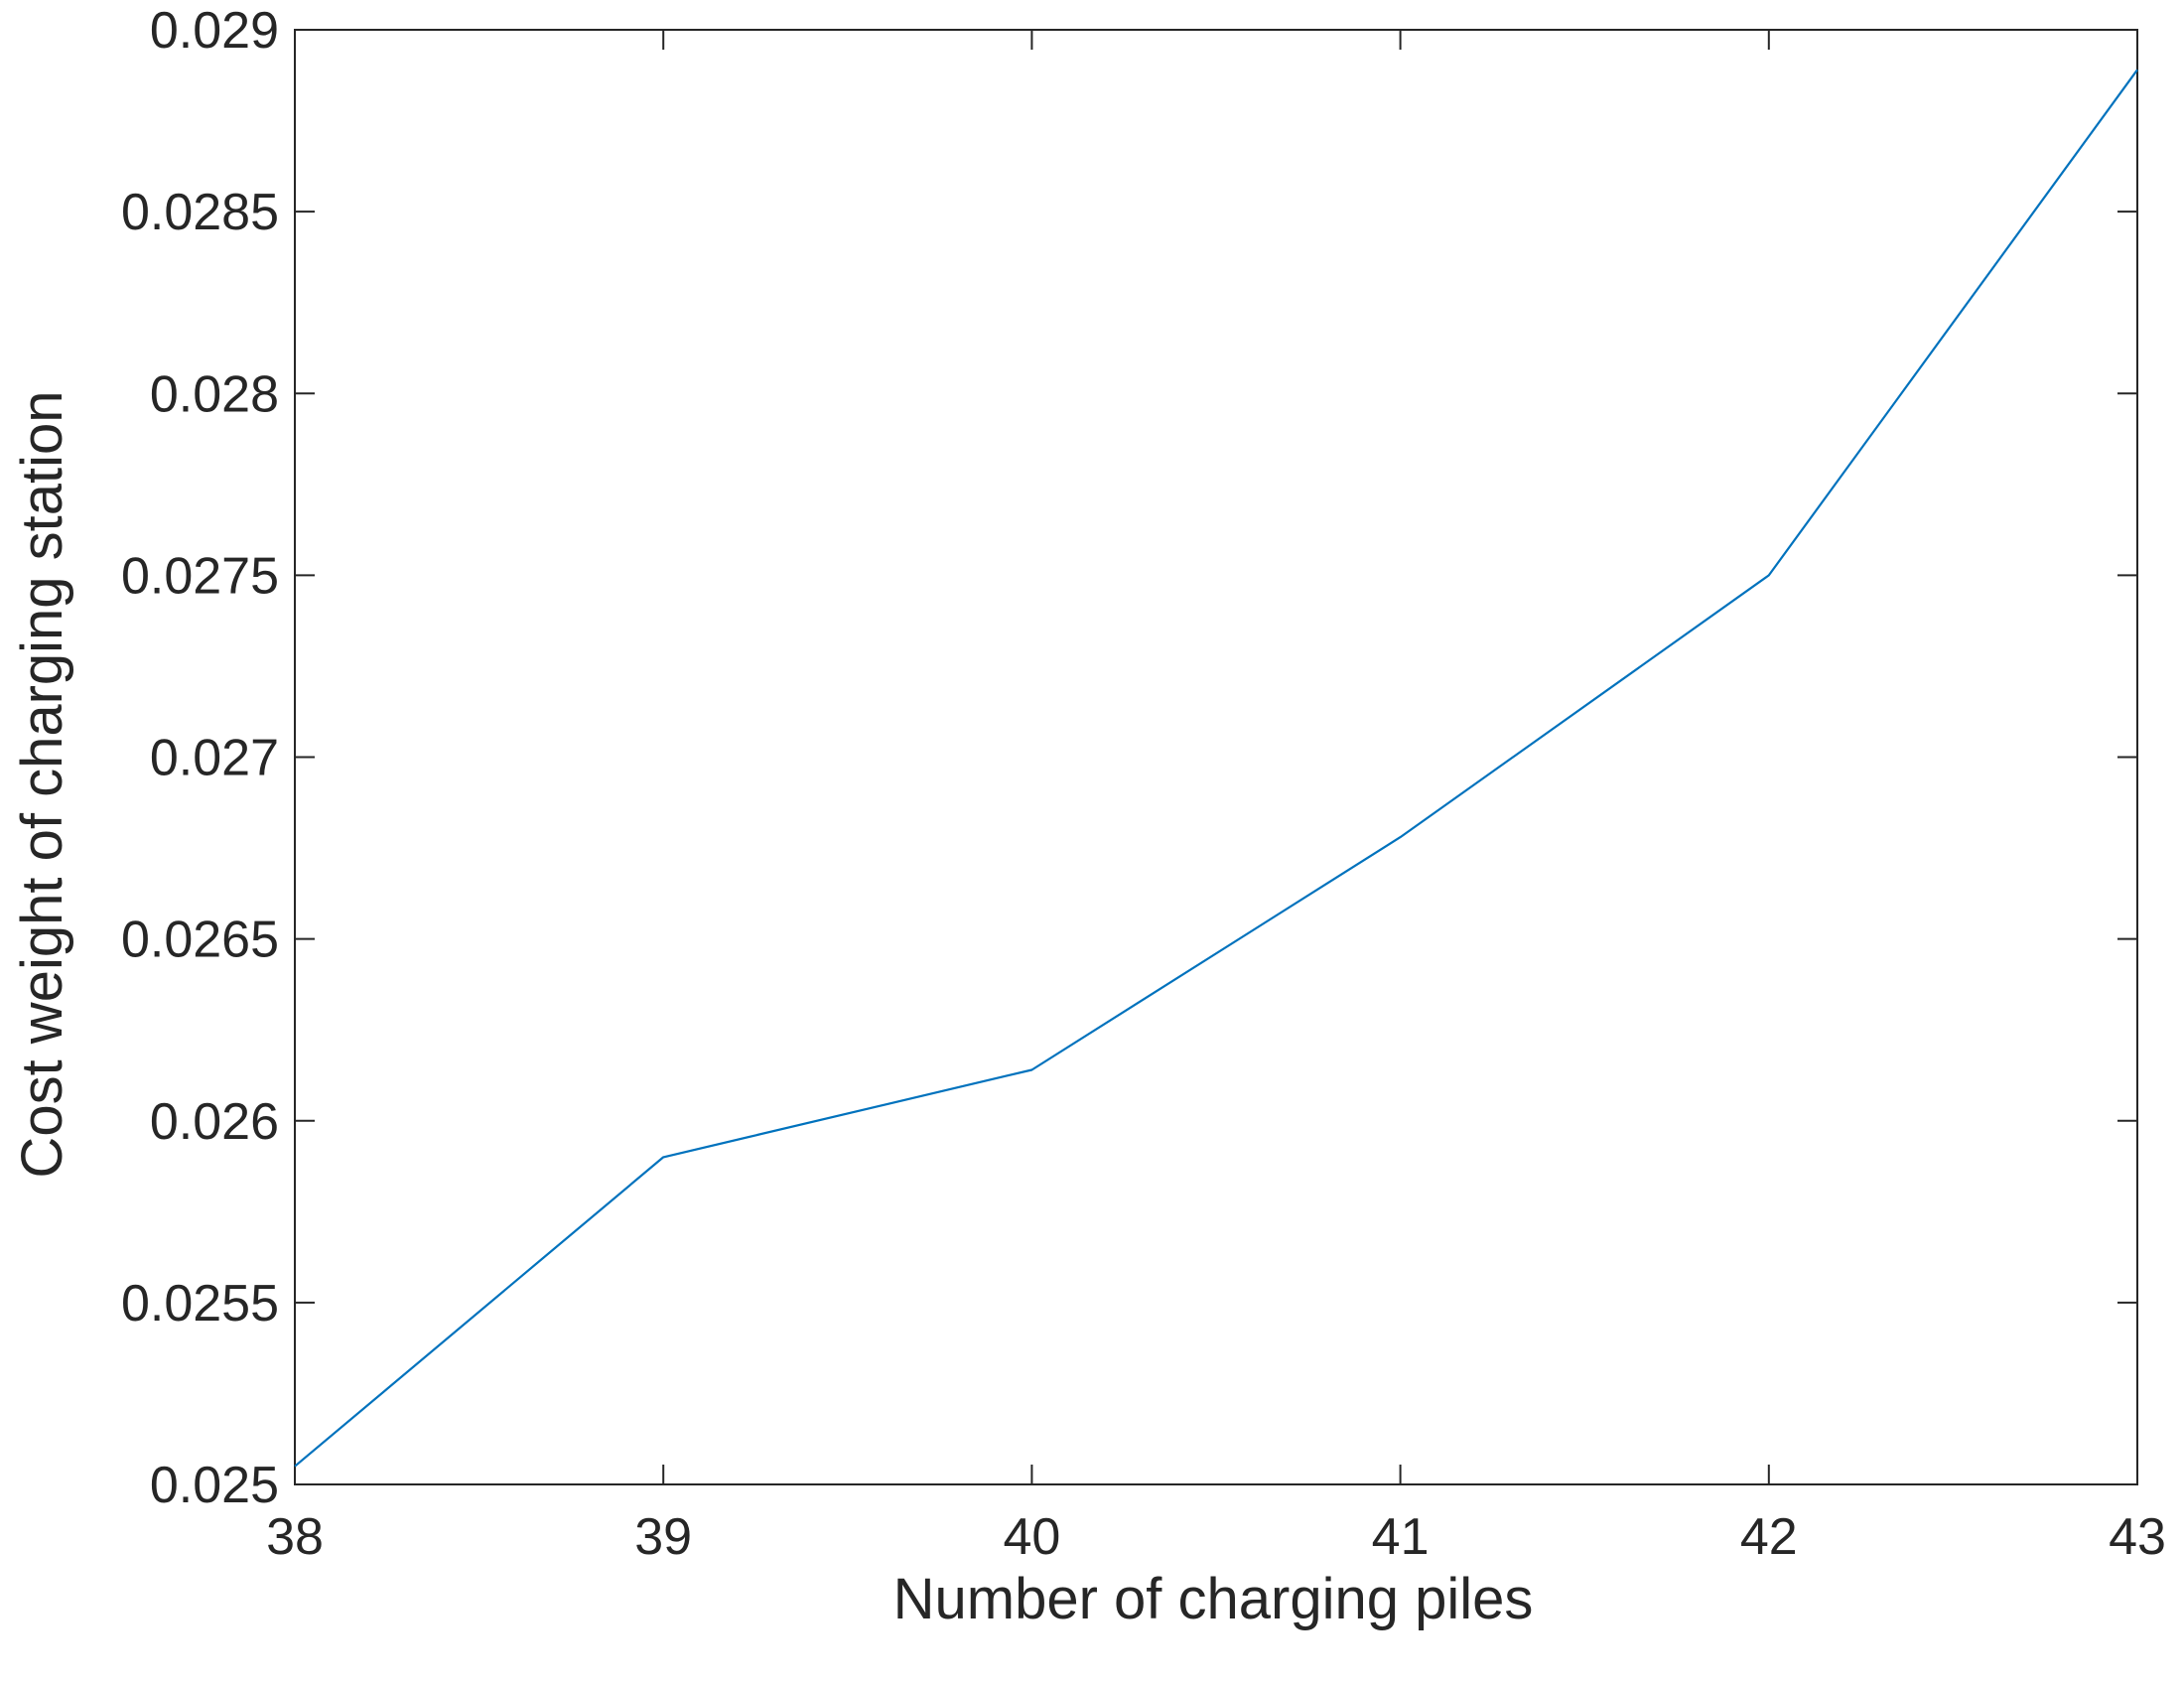 This screenshot has height=1687, width=2184. Describe the element at coordinates (200, 940) in the screenshot. I see `y-tick-label: 0.0265` at that location.